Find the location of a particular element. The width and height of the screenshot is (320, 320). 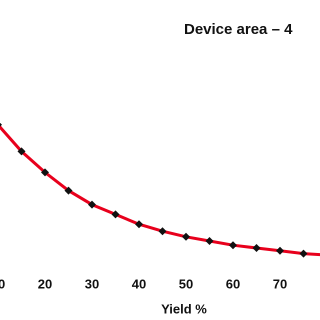

chart-title: Device area – 4 is located at coordinates (238, 29).